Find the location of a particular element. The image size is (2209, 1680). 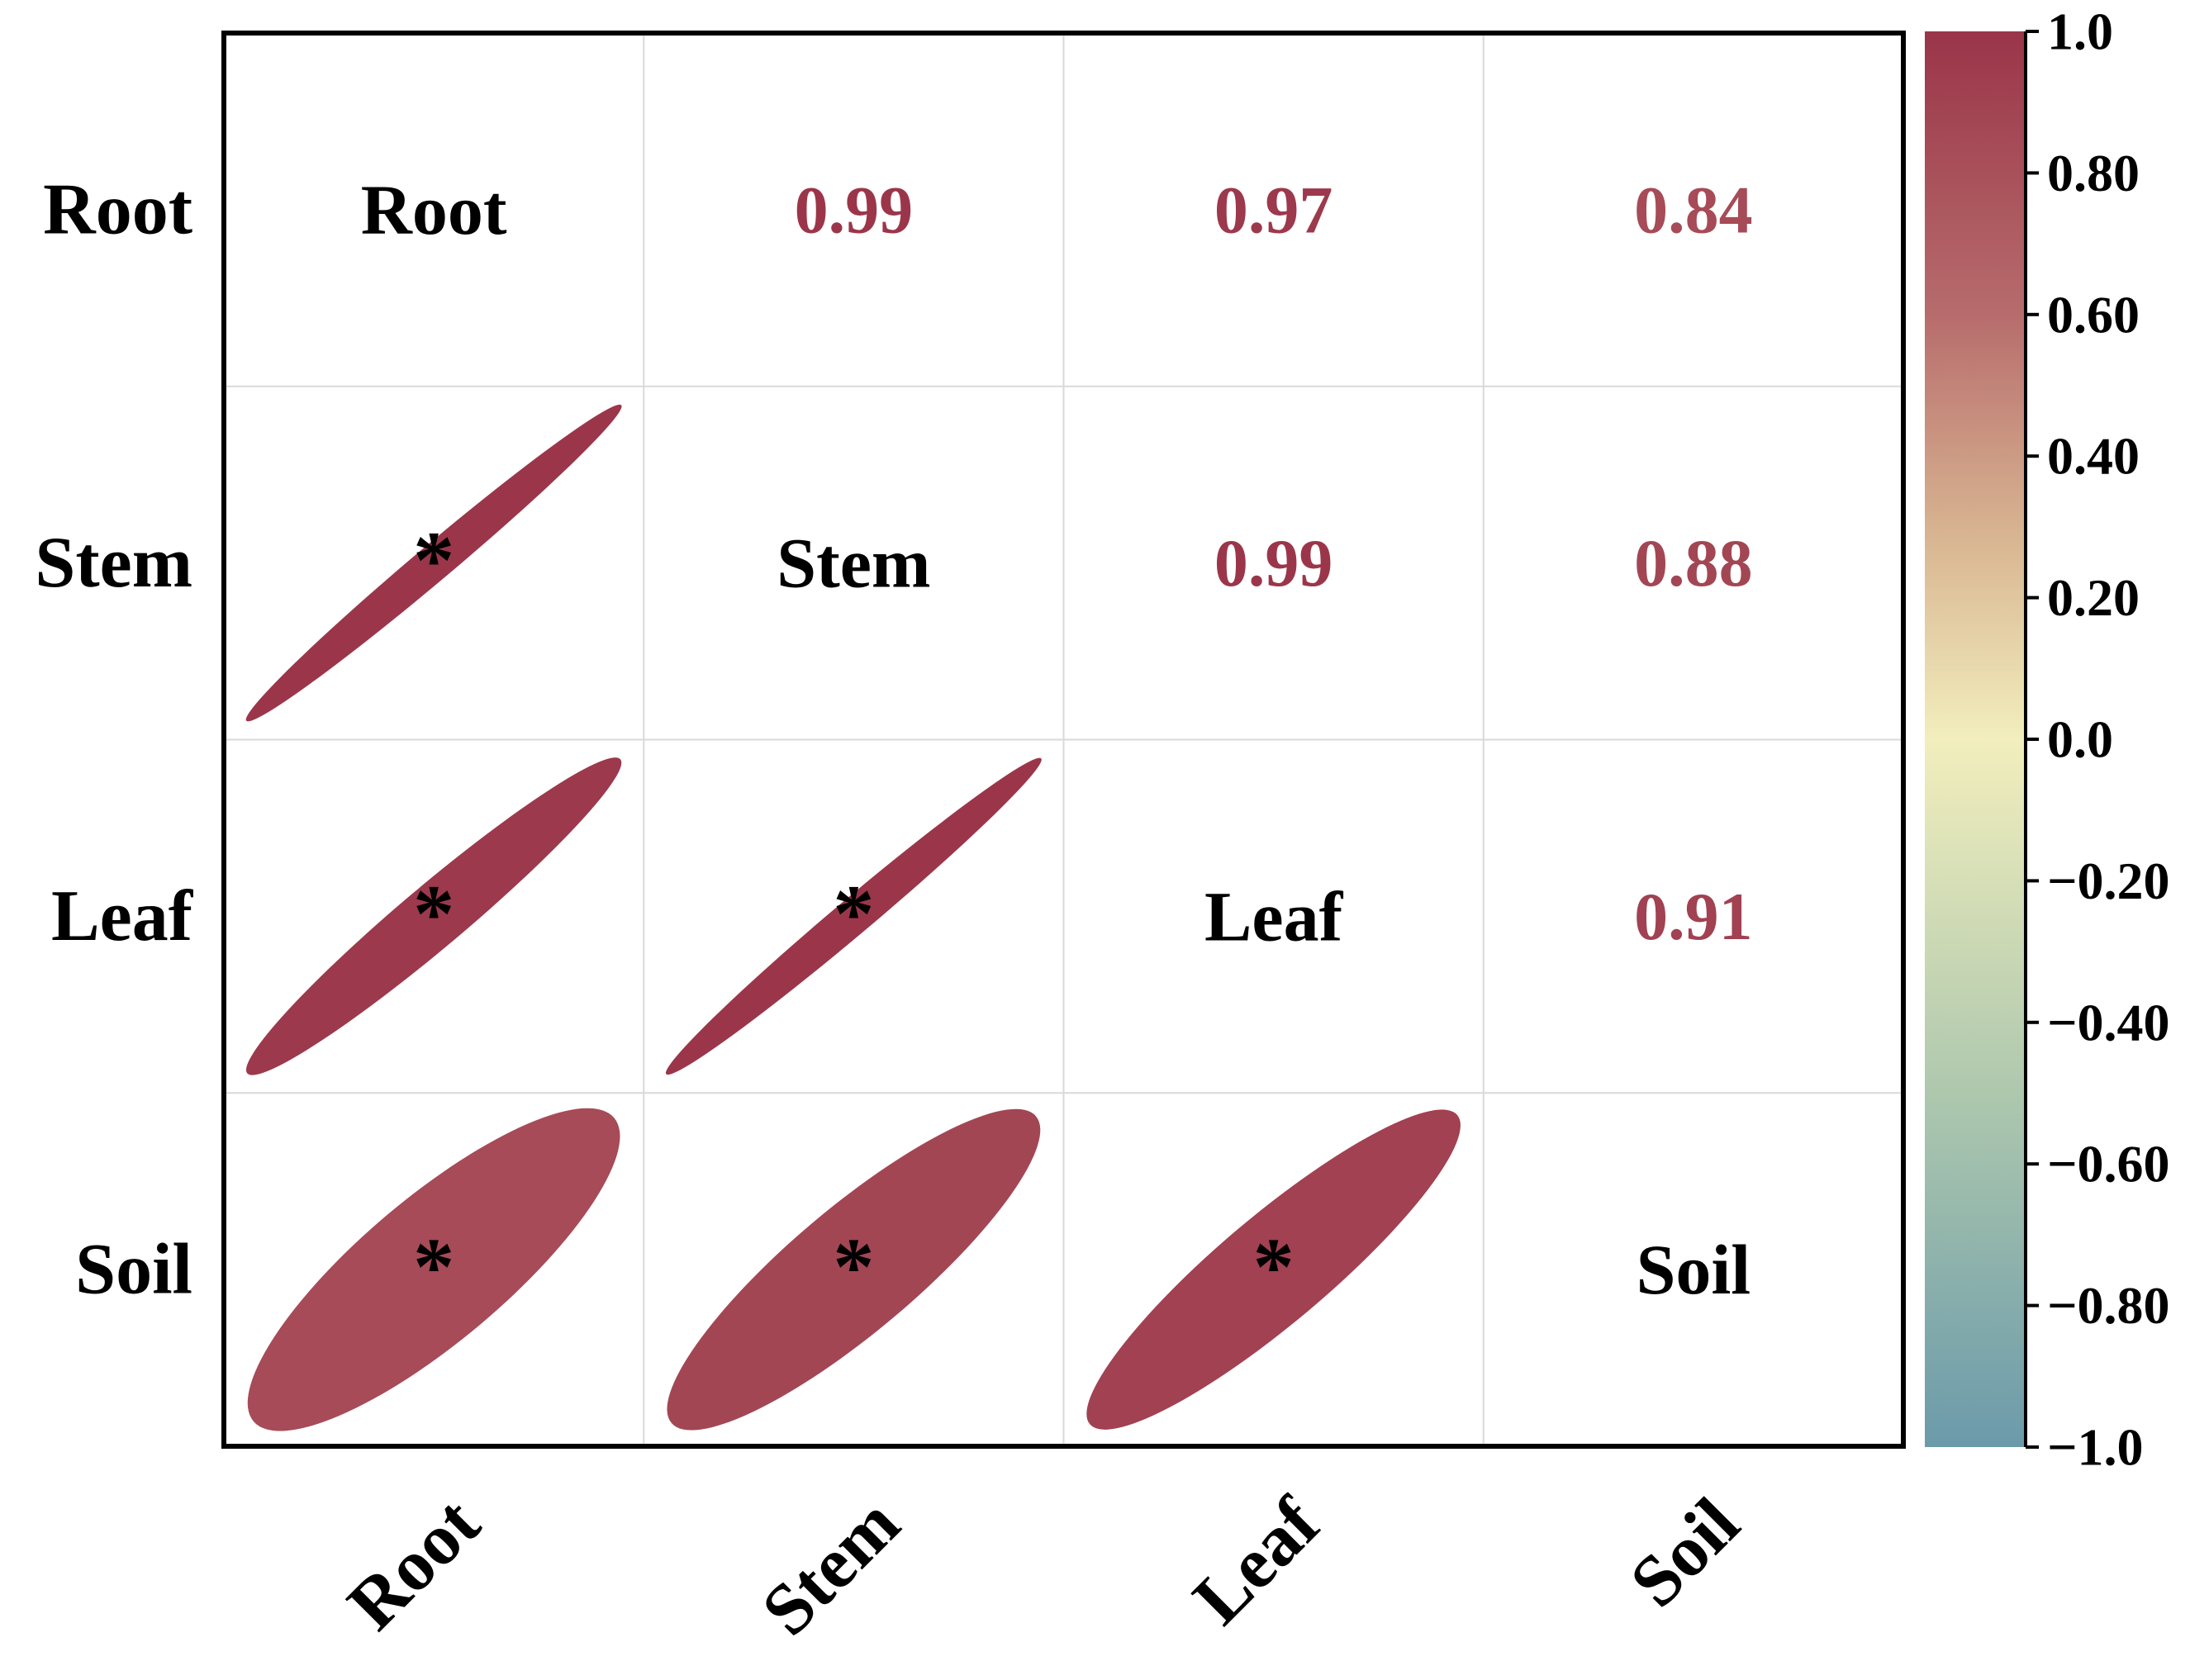

colorbar-tick-label: −0.40 is located at coordinates (2108, 1022).